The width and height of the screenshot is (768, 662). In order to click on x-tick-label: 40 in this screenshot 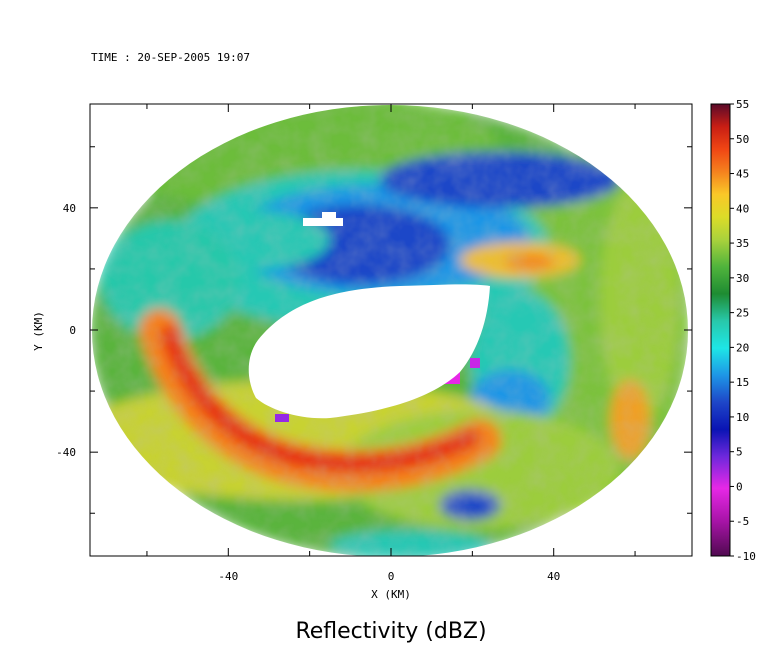, I will do `click(553, 576)`.